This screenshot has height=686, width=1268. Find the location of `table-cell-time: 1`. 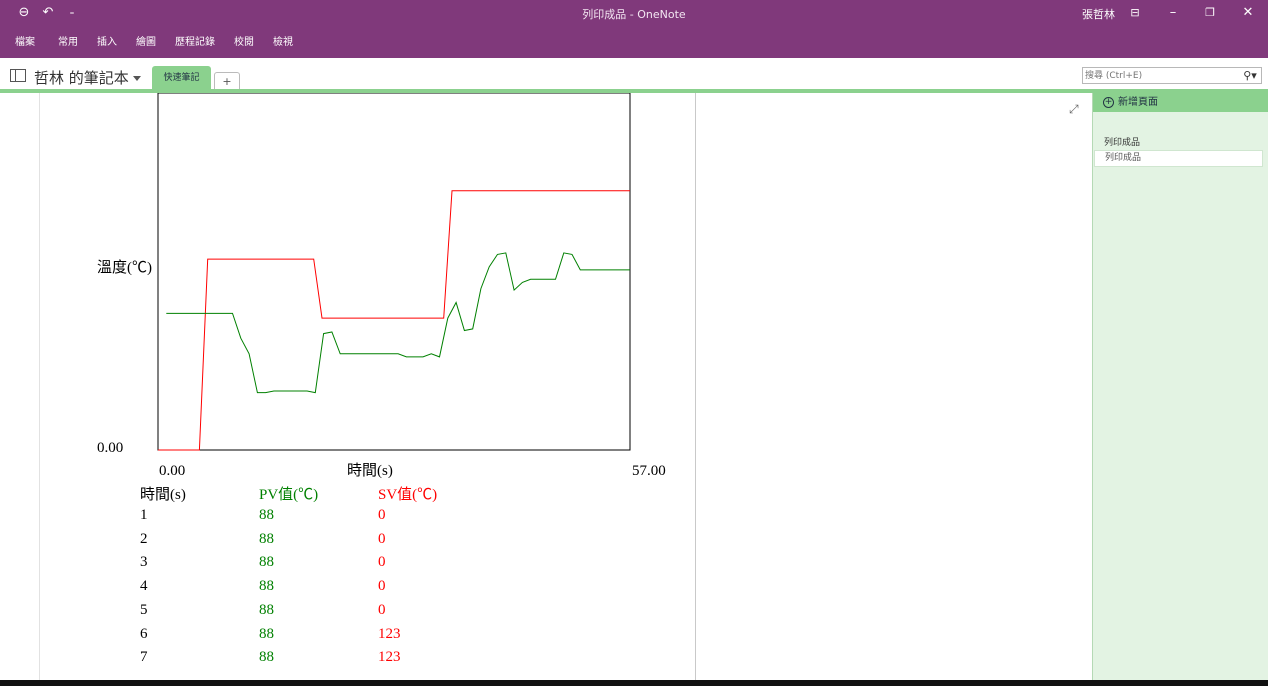

table-cell-time: 1 is located at coordinates (144, 515).